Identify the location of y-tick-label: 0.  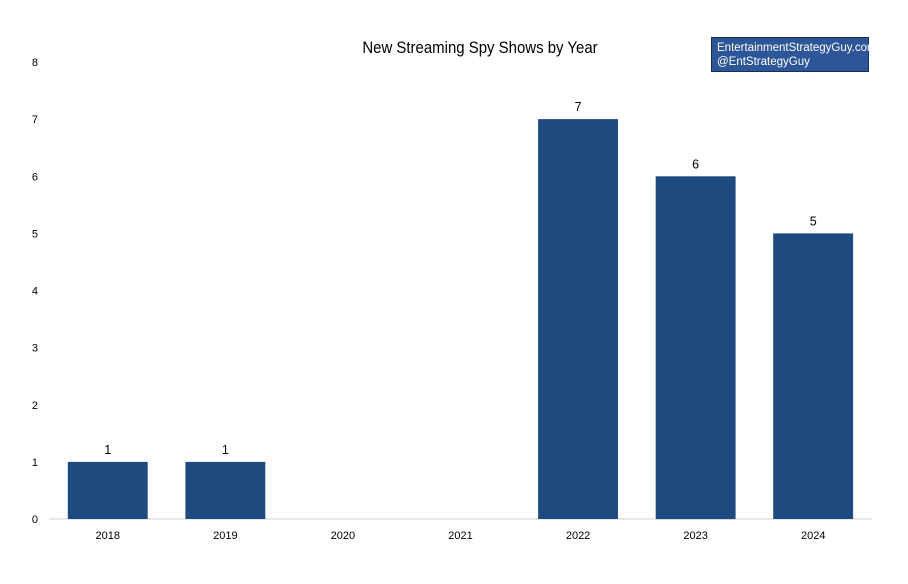
(35, 520).